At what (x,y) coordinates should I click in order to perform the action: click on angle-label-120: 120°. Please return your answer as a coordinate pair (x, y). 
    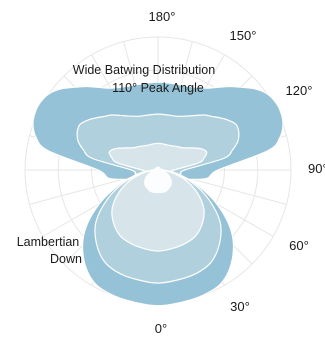
    Looking at the image, I should click on (299, 90).